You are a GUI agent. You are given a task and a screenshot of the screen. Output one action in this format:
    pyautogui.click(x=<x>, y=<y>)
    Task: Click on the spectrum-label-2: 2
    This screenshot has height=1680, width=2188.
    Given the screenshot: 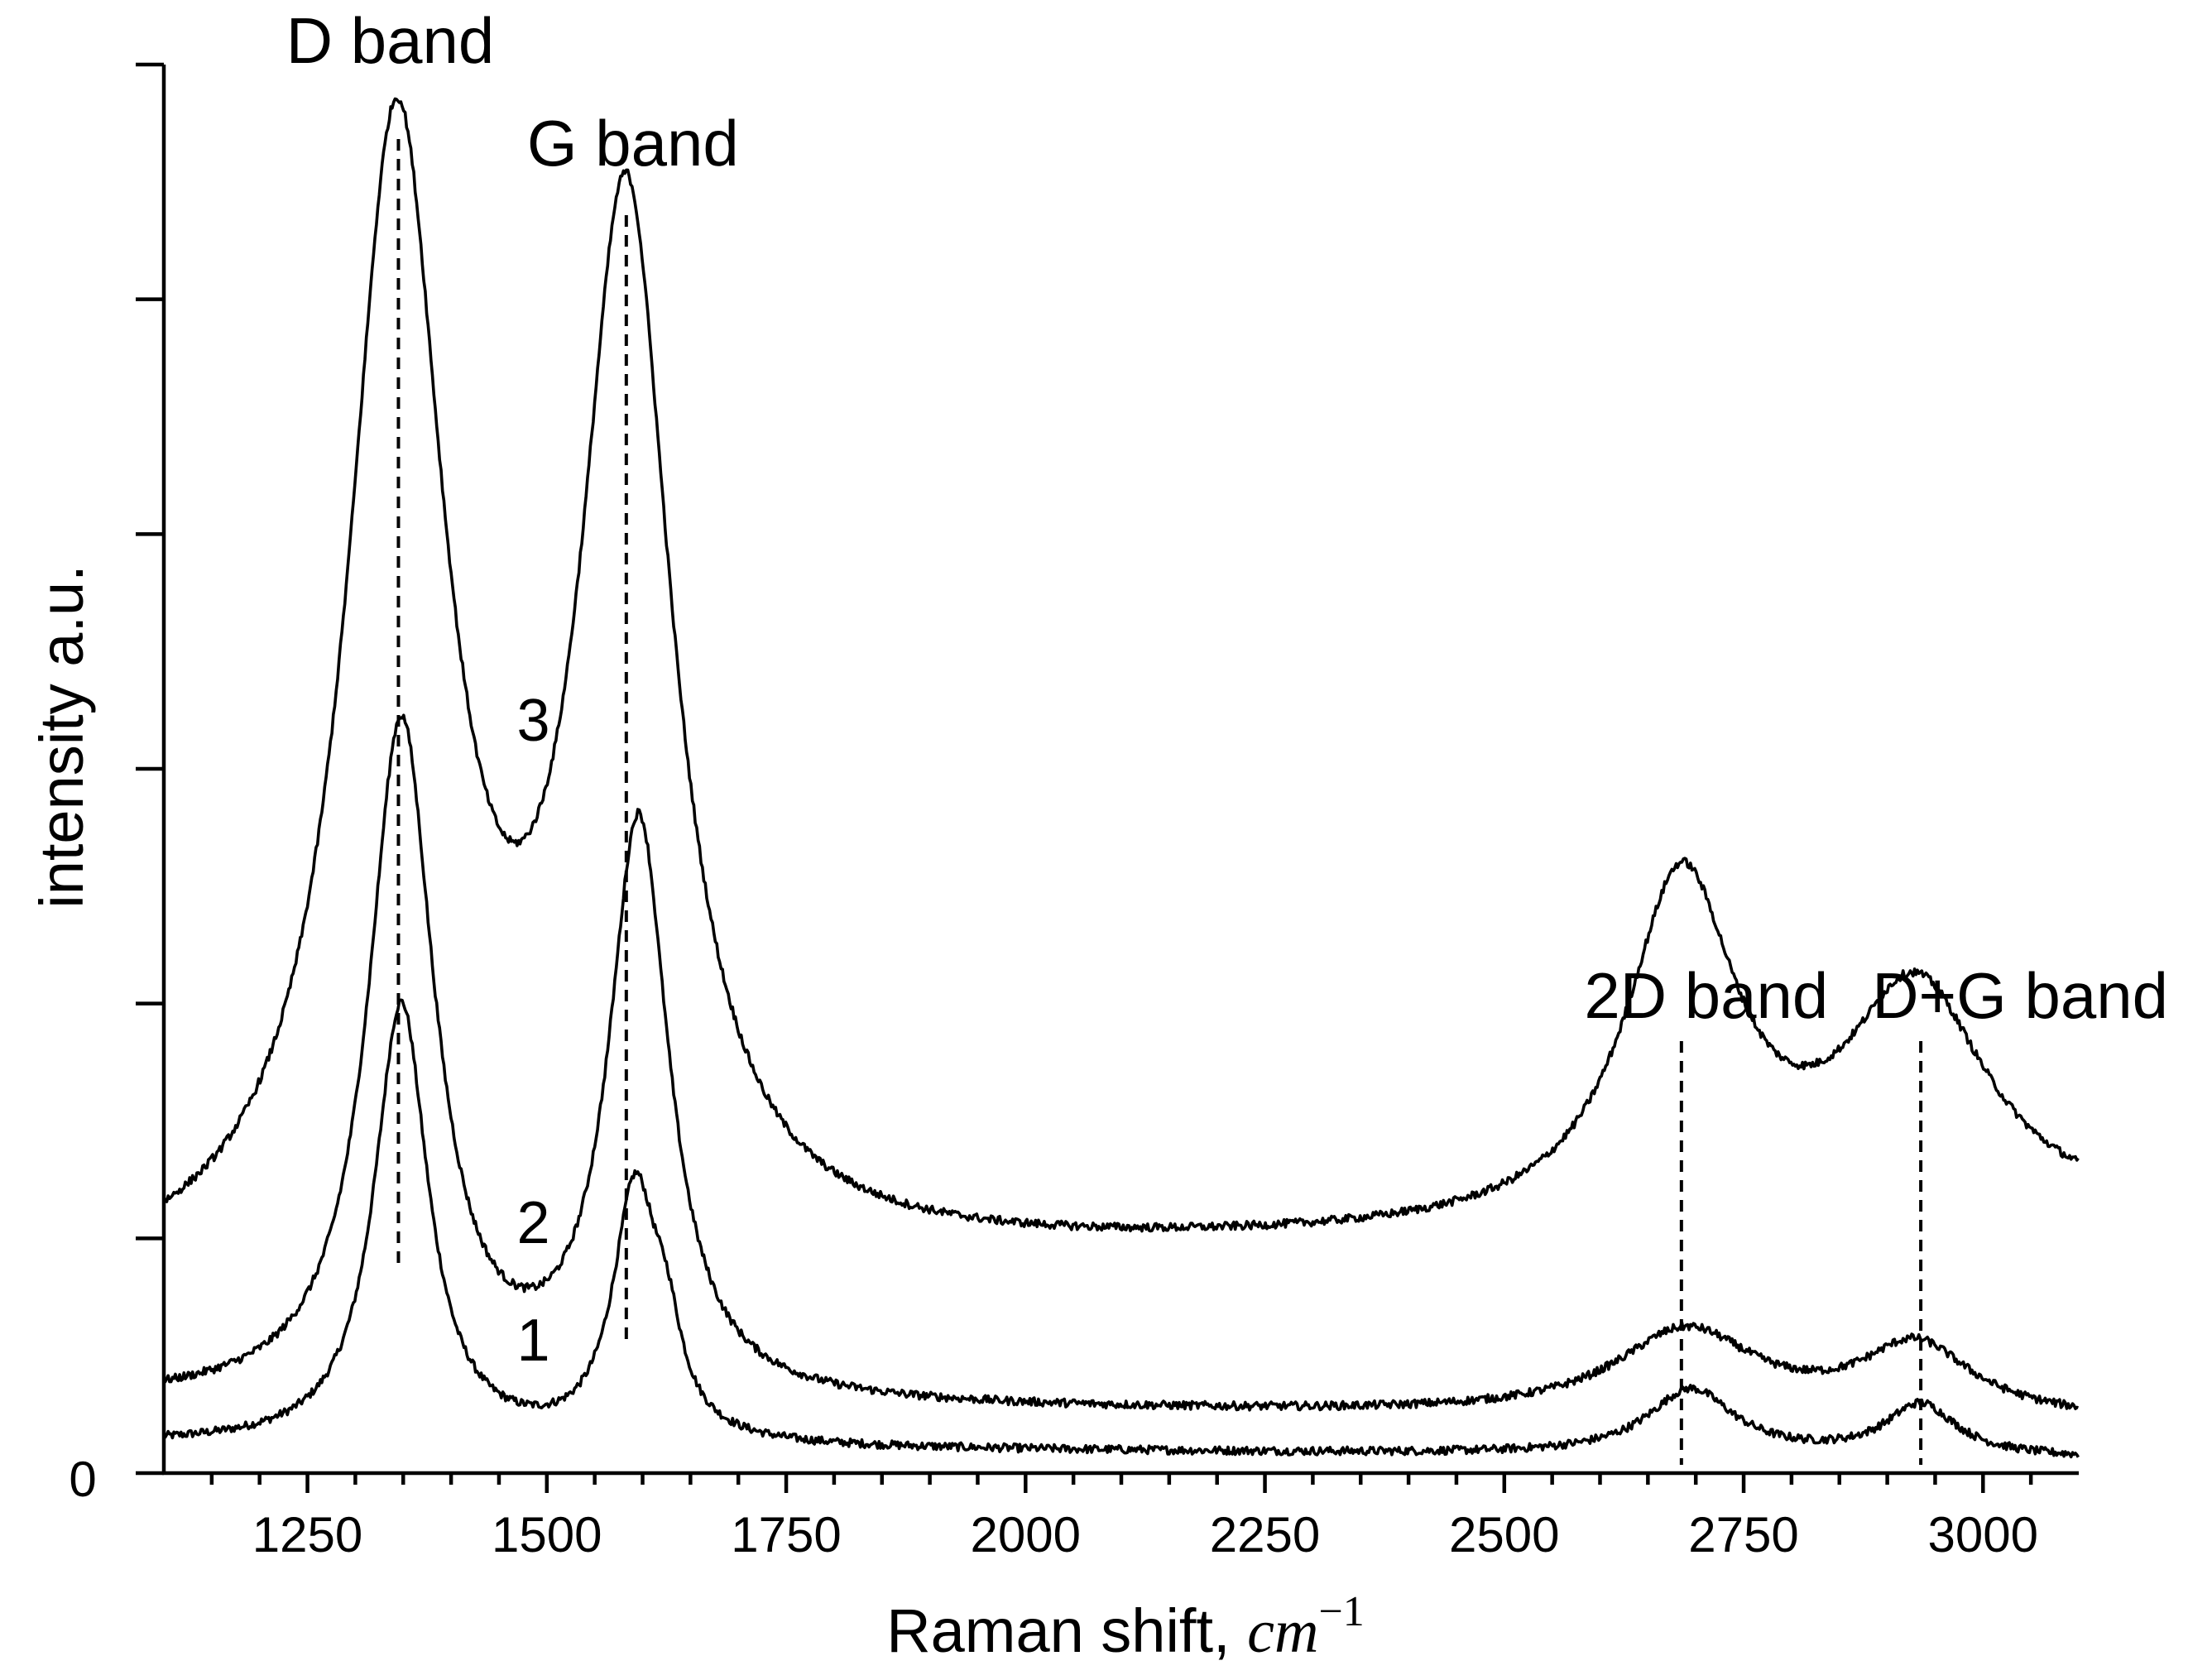 What is the action you would take?
    pyautogui.click(x=532, y=1223)
    